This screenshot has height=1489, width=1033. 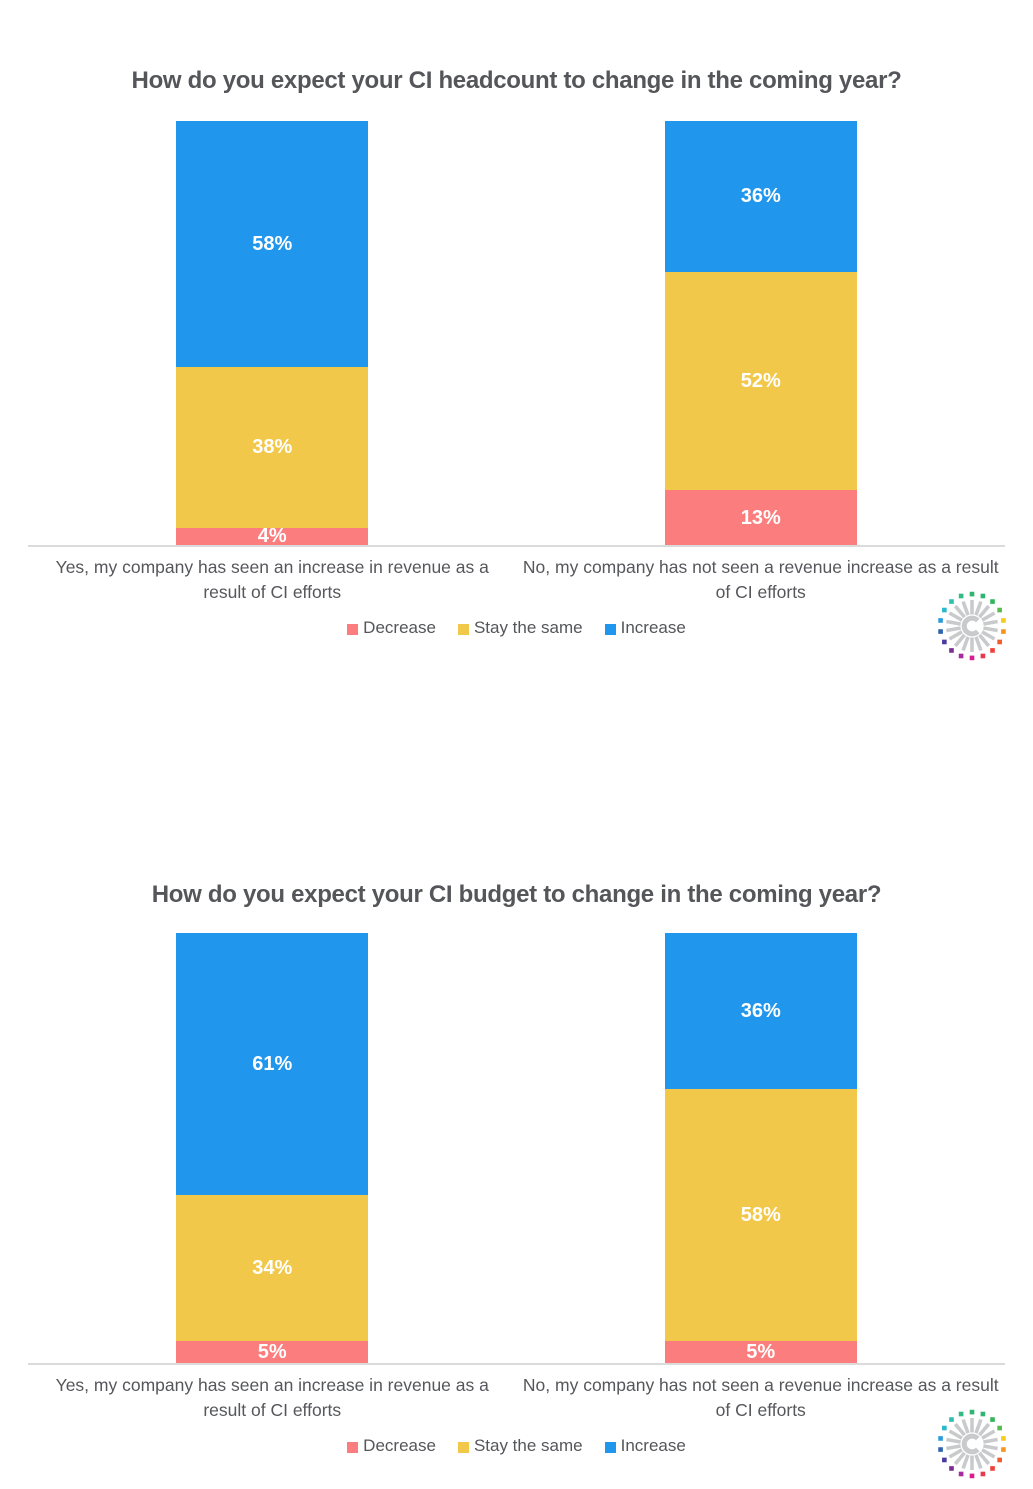 I want to click on segment-value-label: 4%, so click(x=272, y=536).